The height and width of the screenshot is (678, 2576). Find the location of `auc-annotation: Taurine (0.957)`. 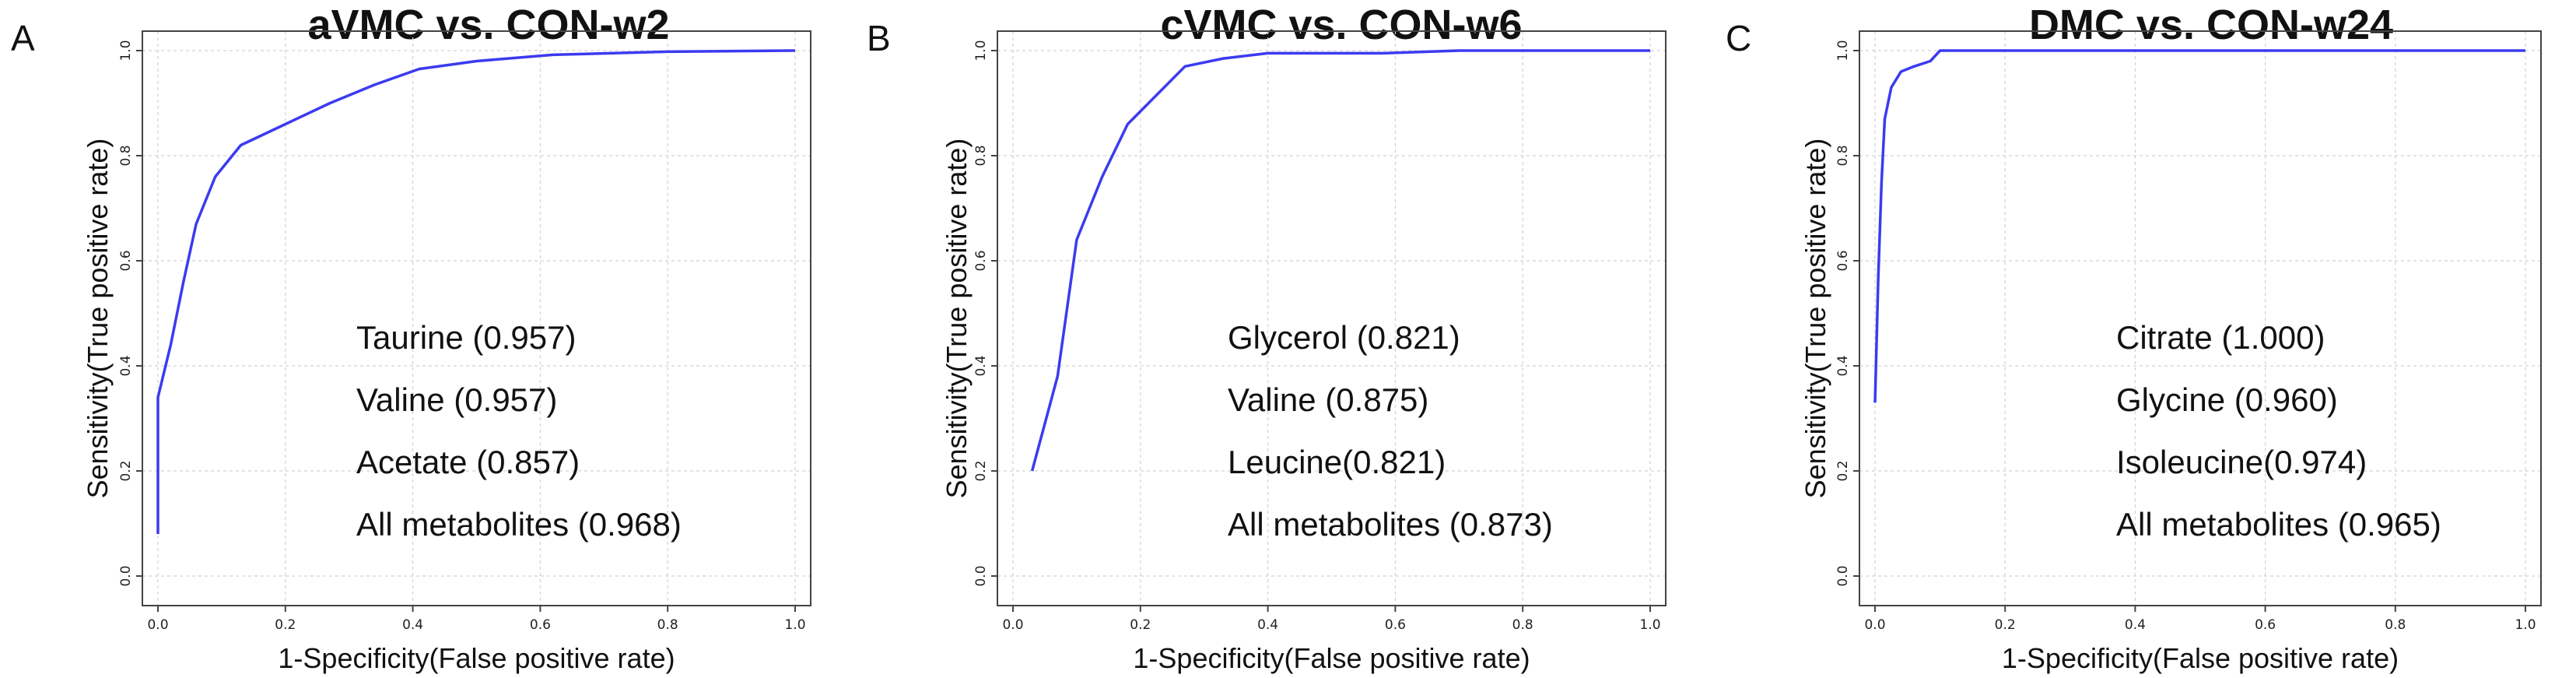

auc-annotation: Taurine (0.957) is located at coordinates (466, 337).